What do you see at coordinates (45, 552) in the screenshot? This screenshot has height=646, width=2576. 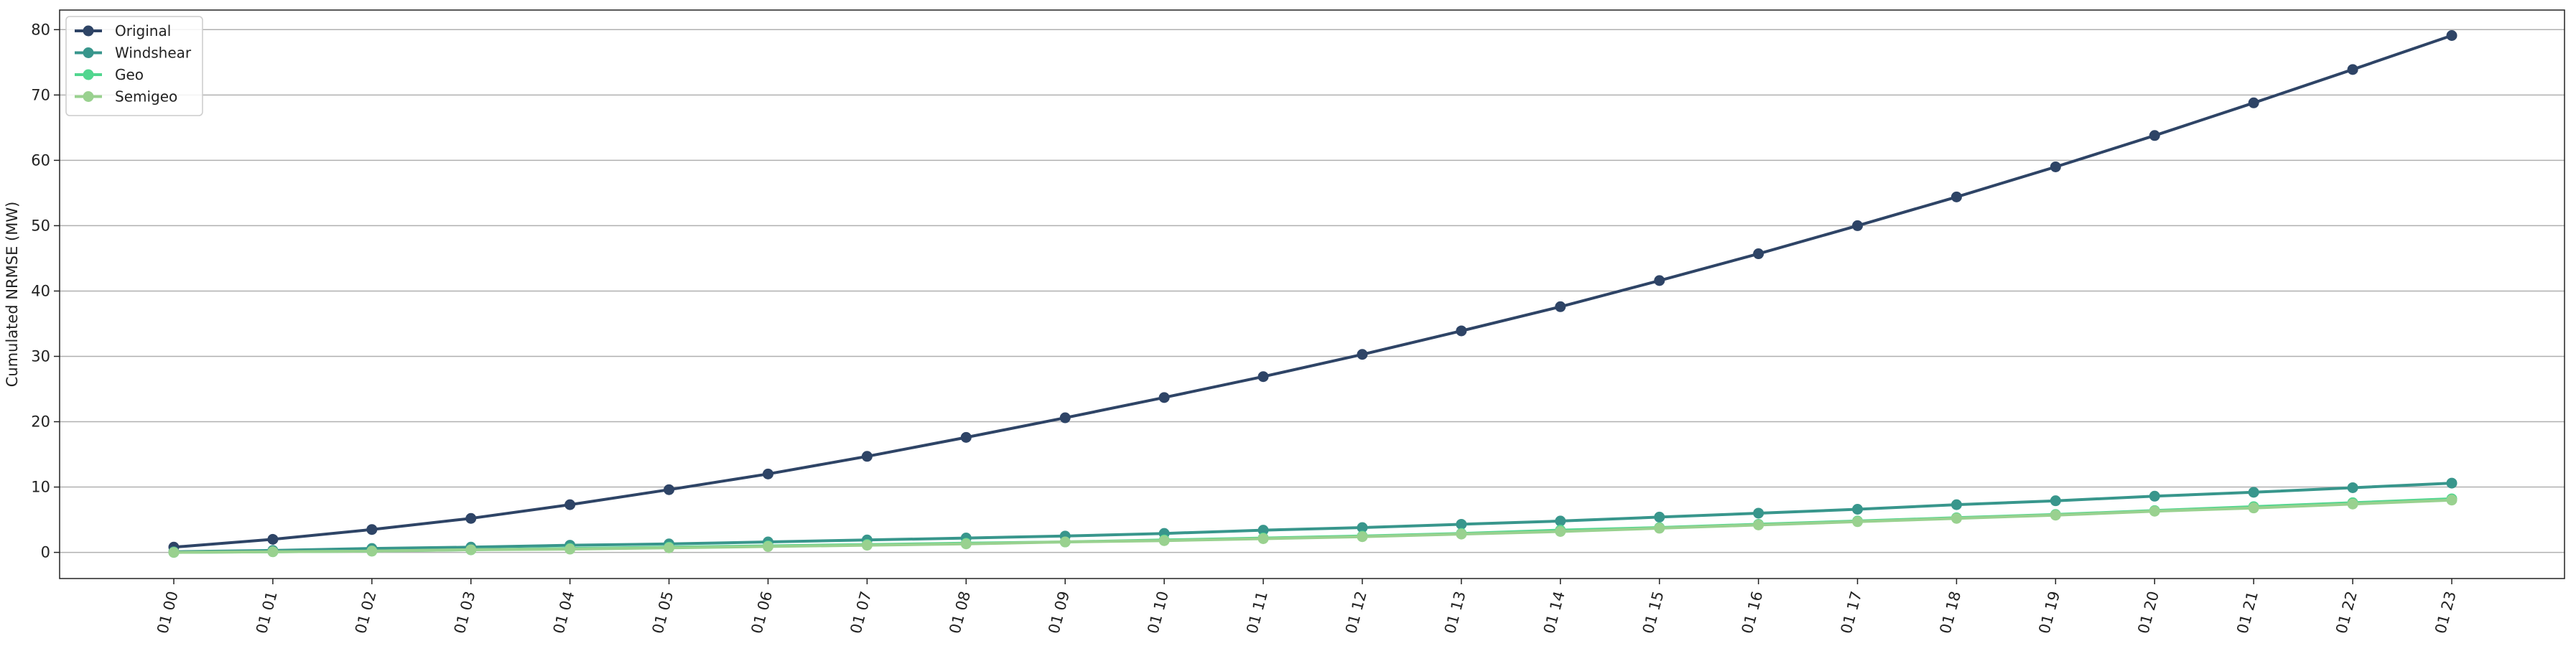 I see `ytick-label-0: 0` at bounding box center [45, 552].